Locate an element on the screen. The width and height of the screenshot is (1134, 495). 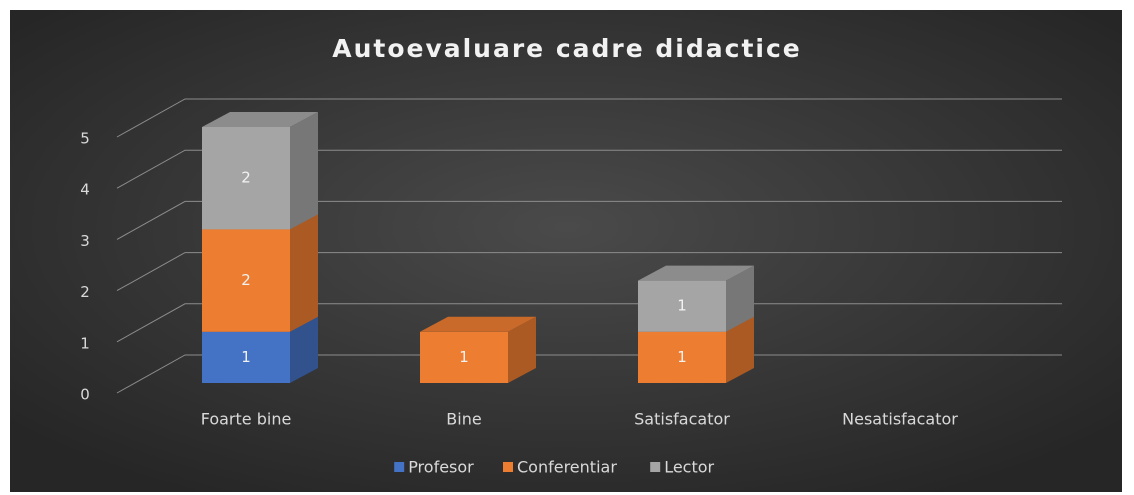
x-tick-label: Foarte bine is located at coordinates (246, 419).